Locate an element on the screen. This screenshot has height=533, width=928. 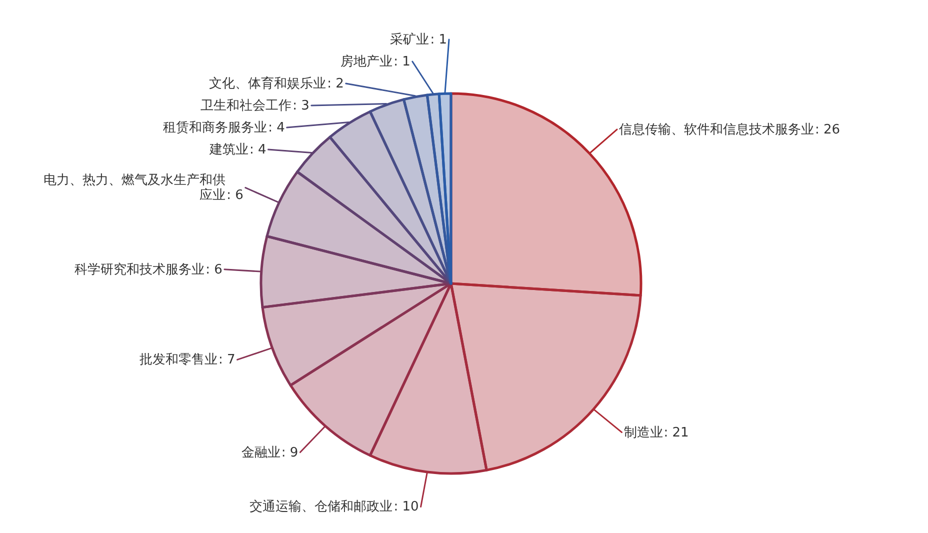
data-label: : 2 is located at coordinates (335, 84).